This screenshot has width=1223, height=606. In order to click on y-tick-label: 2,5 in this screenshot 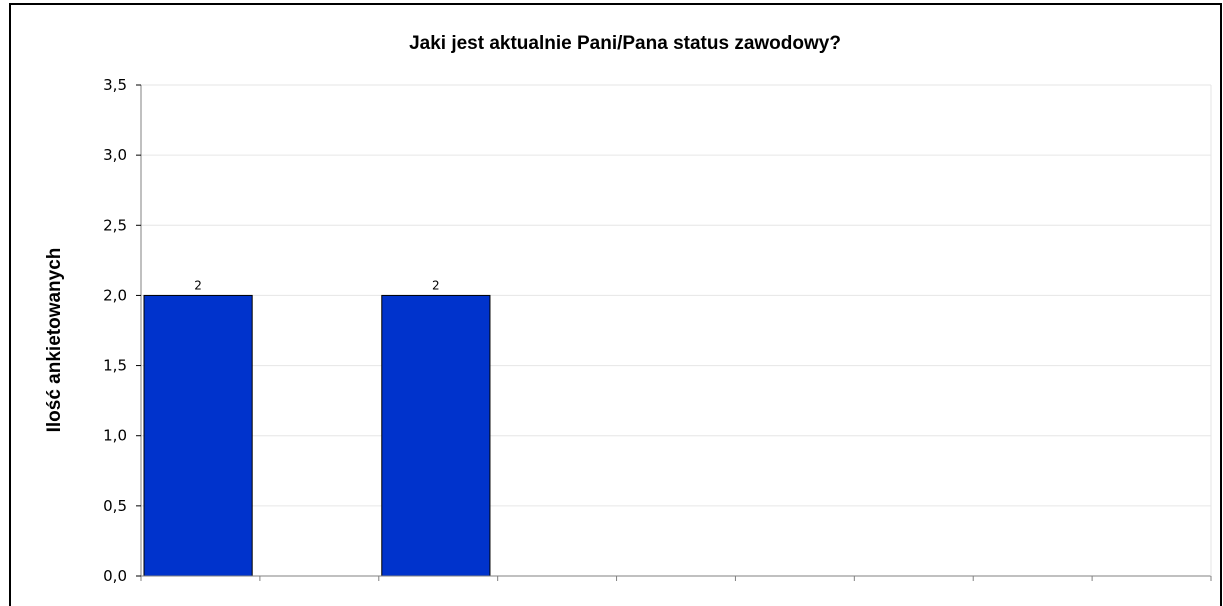, I will do `click(115, 225)`.